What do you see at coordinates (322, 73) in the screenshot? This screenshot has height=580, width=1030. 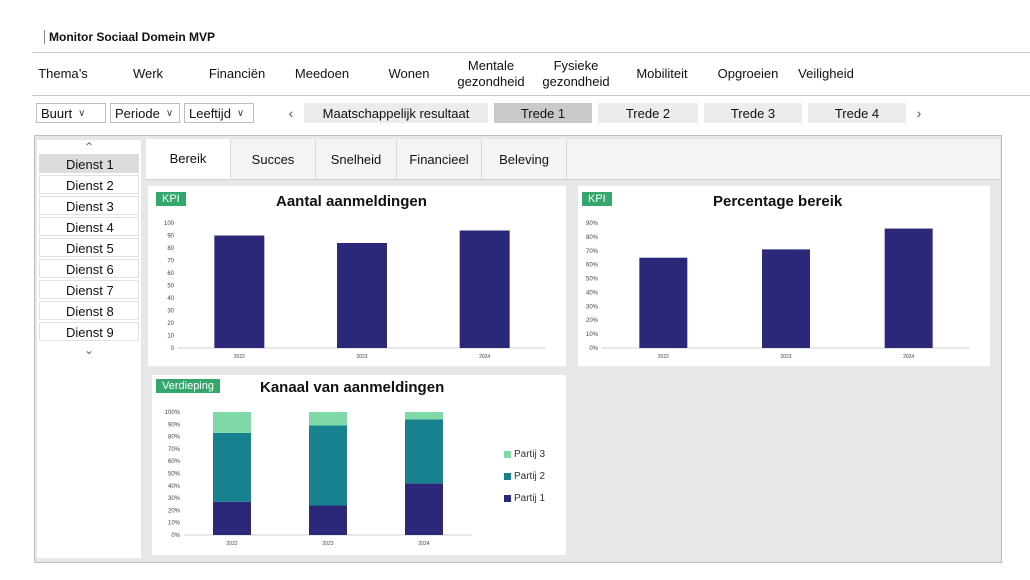 I see `nav-item-meedoen: Meedoen` at bounding box center [322, 73].